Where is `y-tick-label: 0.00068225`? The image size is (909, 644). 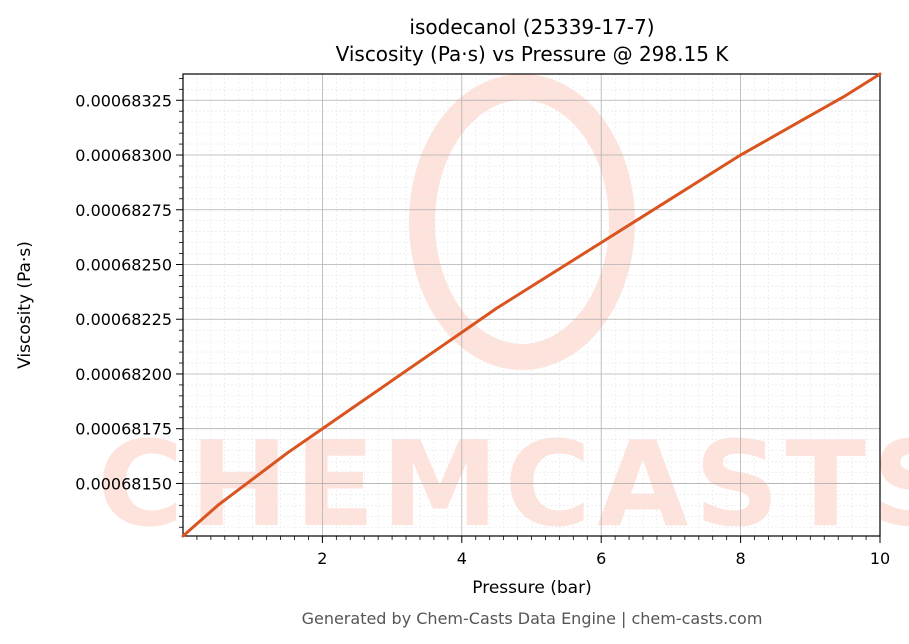 y-tick-label: 0.00068225 is located at coordinates (123, 319).